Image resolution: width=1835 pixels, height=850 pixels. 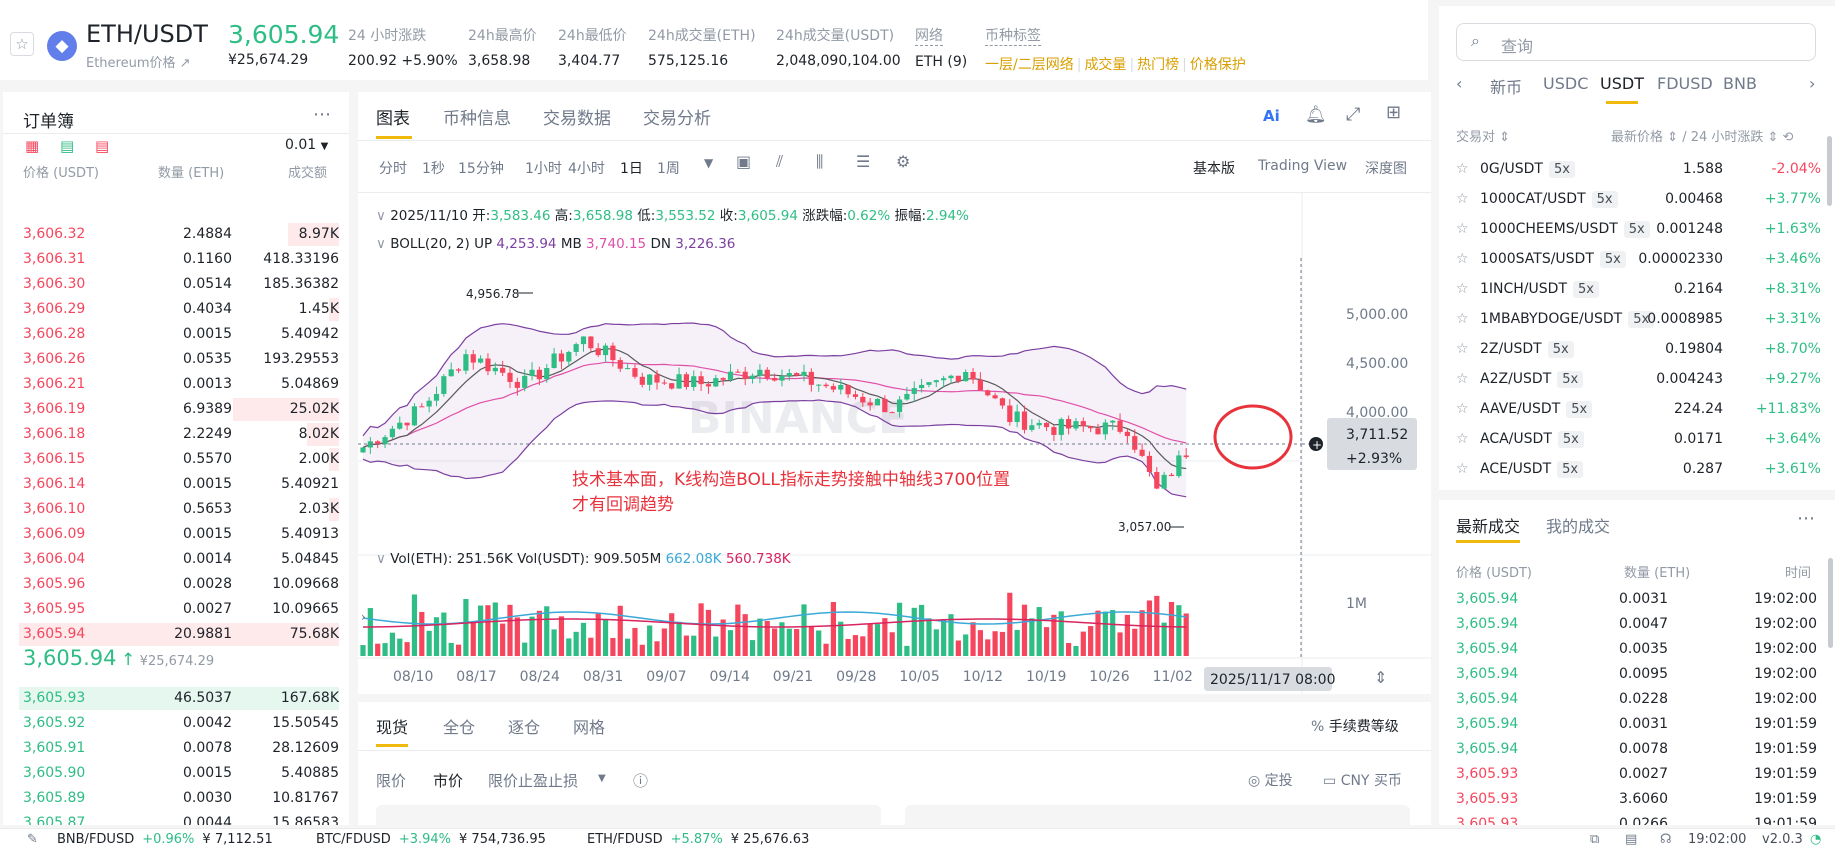 I want to click on calendar-icon: ▣, so click(x=744, y=161).